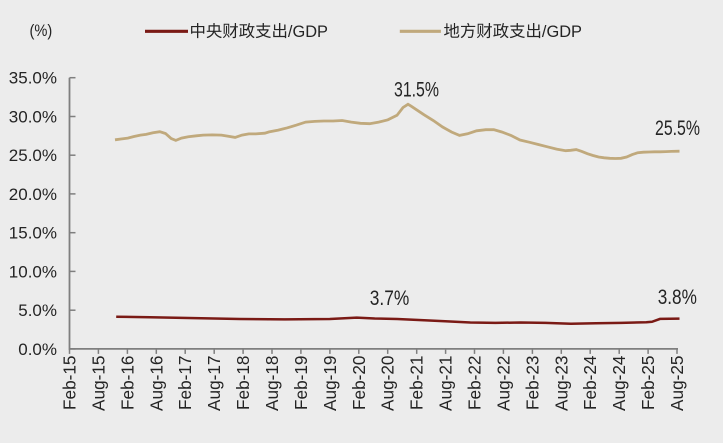 Image resolution: width=723 pixels, height=443 pixels. I want to click on svg-text: 20.0%, so click(33, 194).